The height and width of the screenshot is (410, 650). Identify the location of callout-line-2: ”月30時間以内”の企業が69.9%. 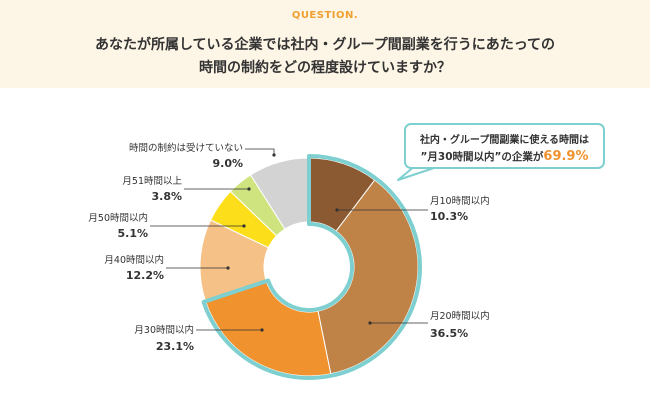
(504, 156).